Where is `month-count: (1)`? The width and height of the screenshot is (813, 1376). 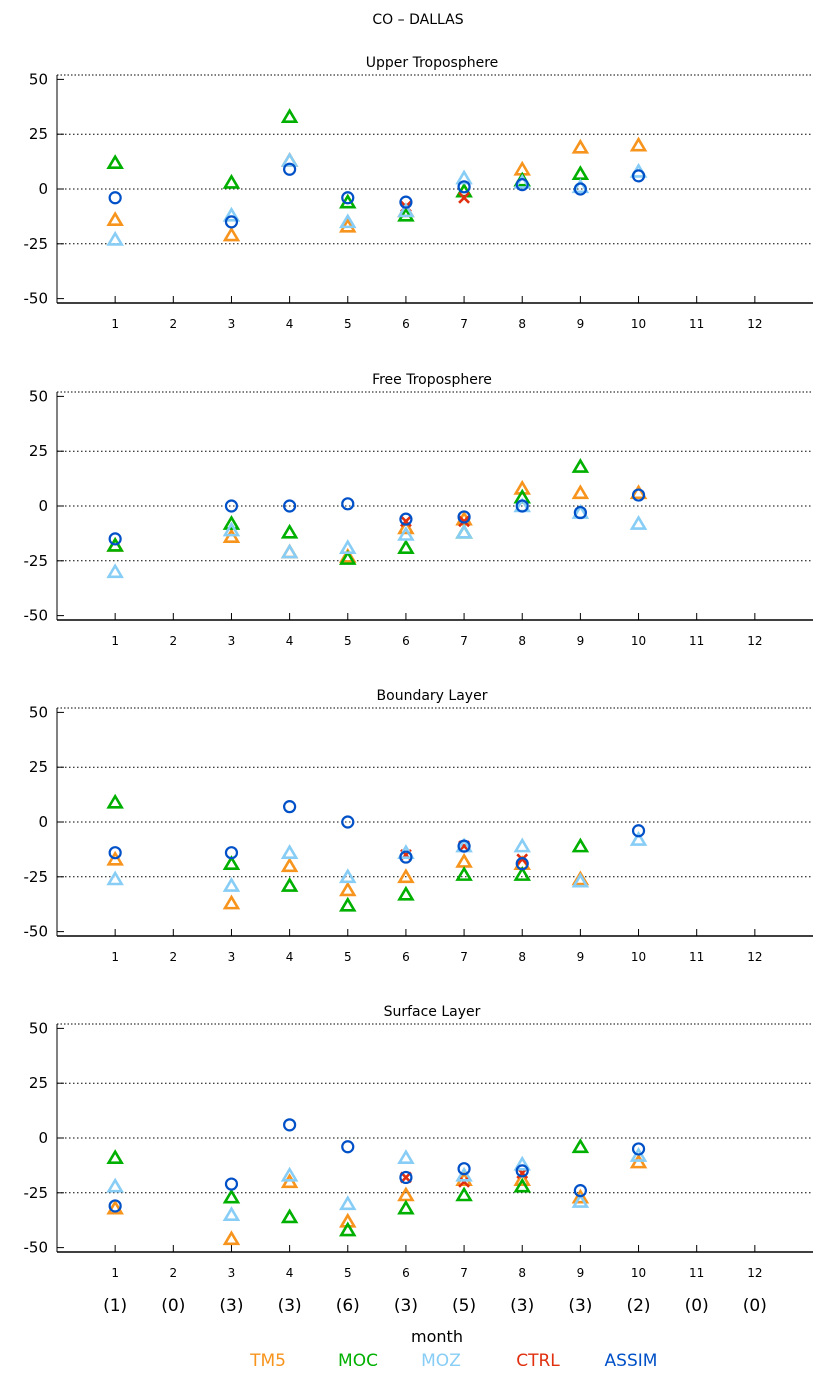
month-count: (1) is located at coordinates (115, 1306).